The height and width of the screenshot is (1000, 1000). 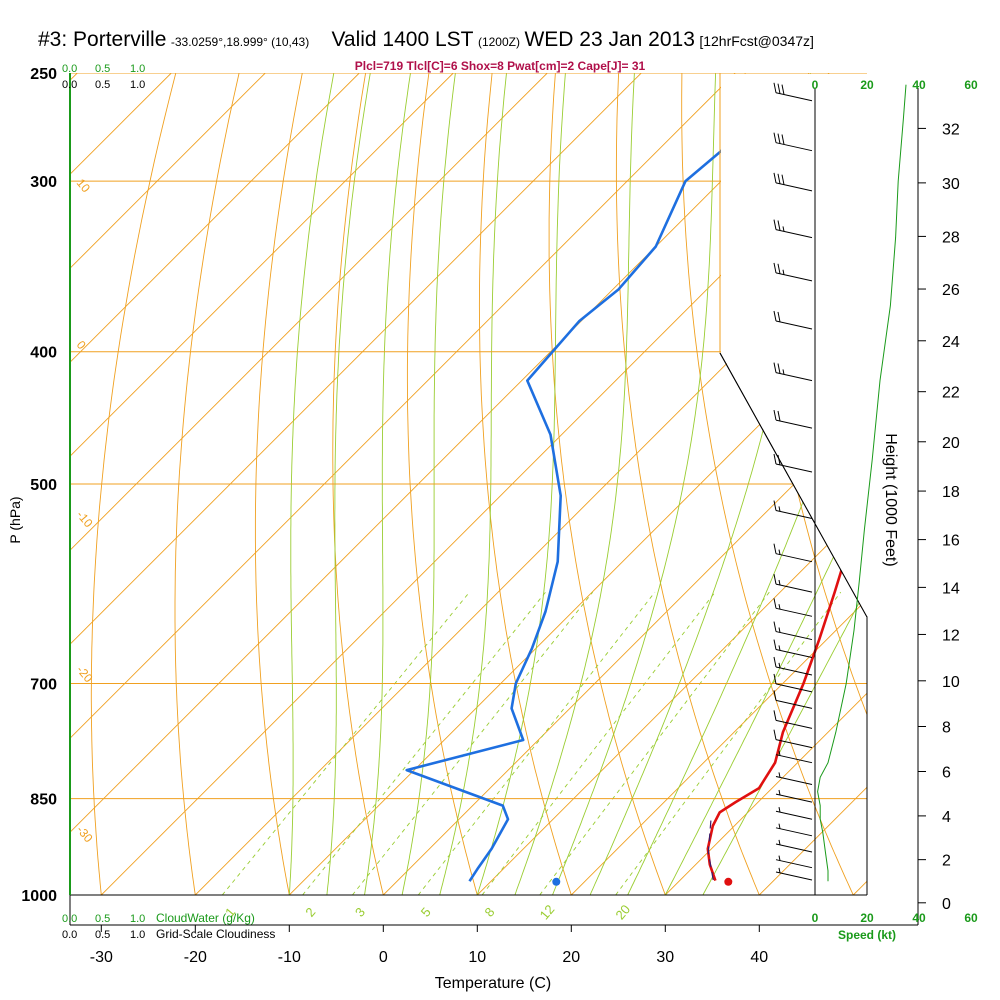 I want to click on x-tick-label: 10, so click(x=477, y=957).